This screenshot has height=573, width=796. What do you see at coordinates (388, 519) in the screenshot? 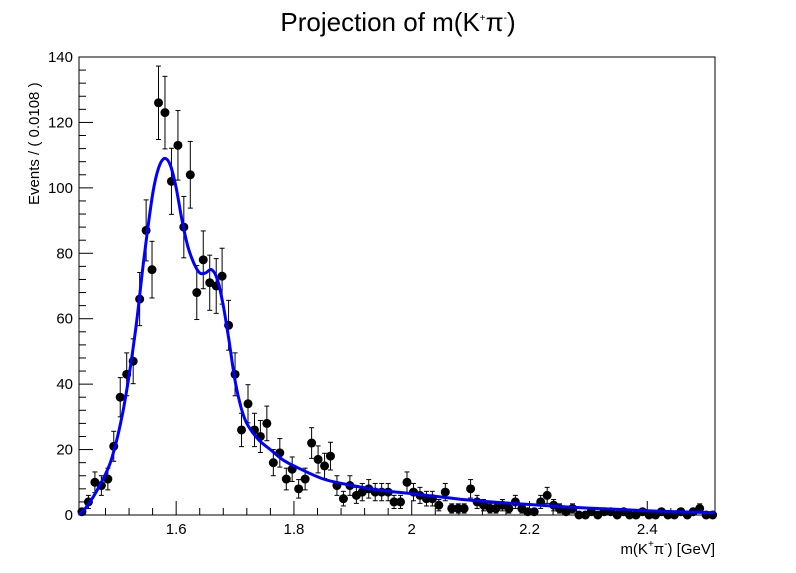
I see `x-axis: 1.6 1.8 2 2.2 2.4` at bounding box center [388, 519].